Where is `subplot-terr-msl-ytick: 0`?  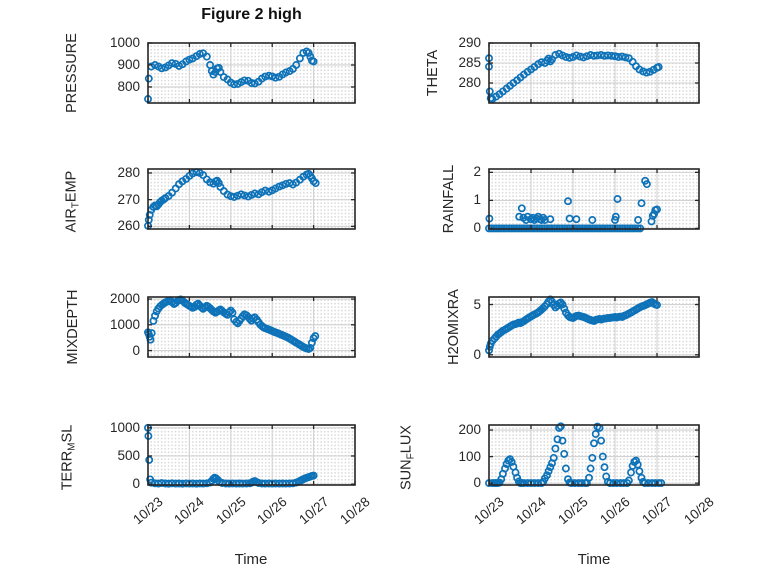
subplot-terr-msl-ytick: 0 is located at coordinates (136, 484).